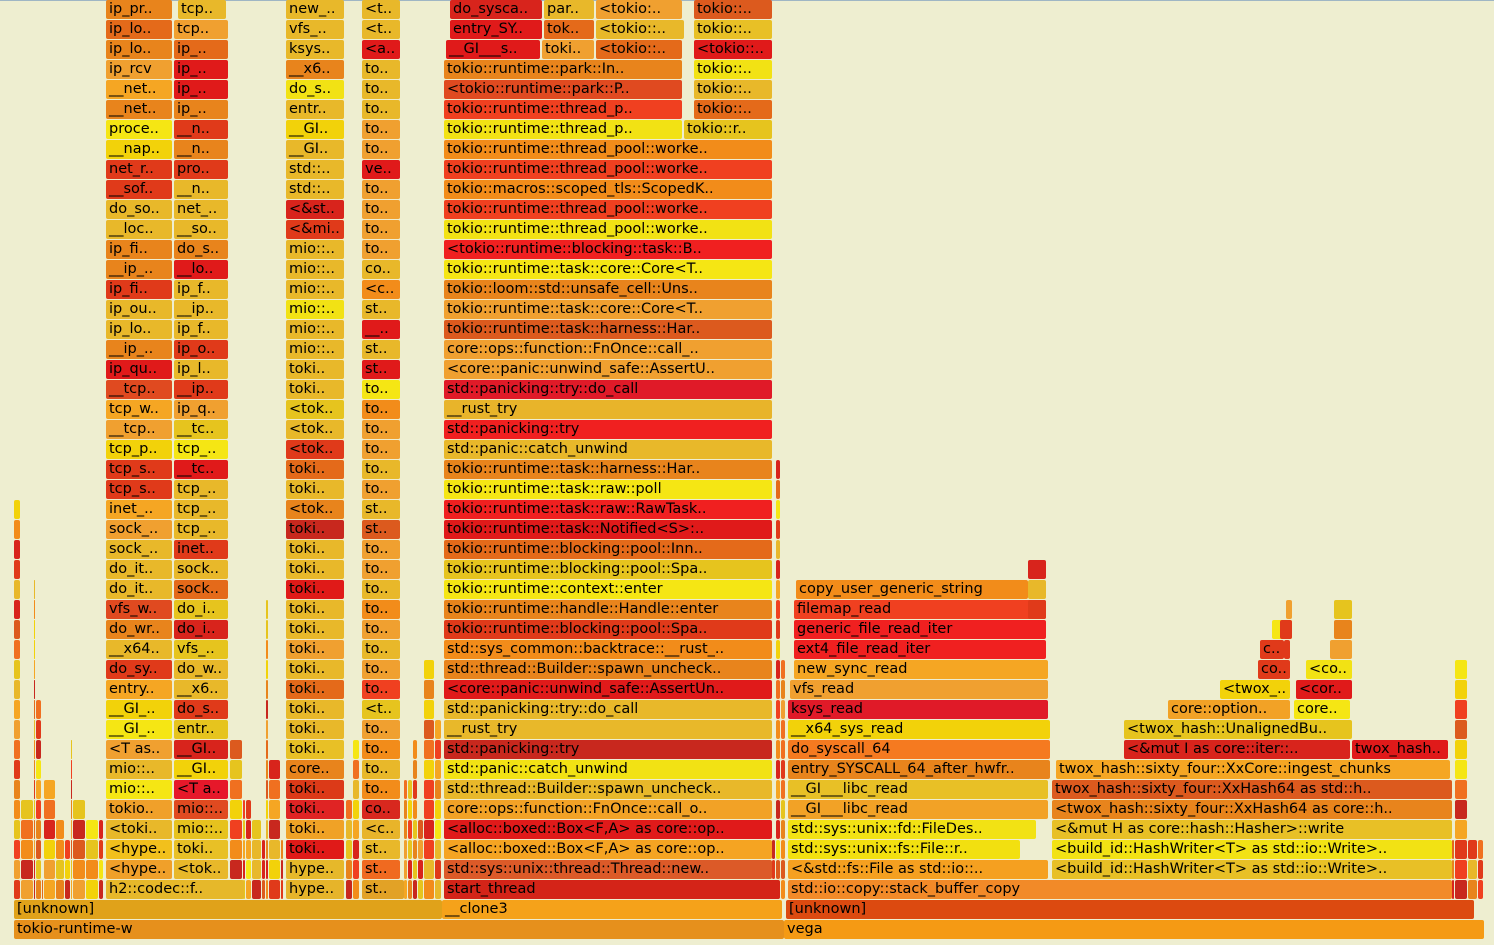 The width and height of the screenshot is (1494, 945). I want to click on flame-frame: par.., so click(569, 9).